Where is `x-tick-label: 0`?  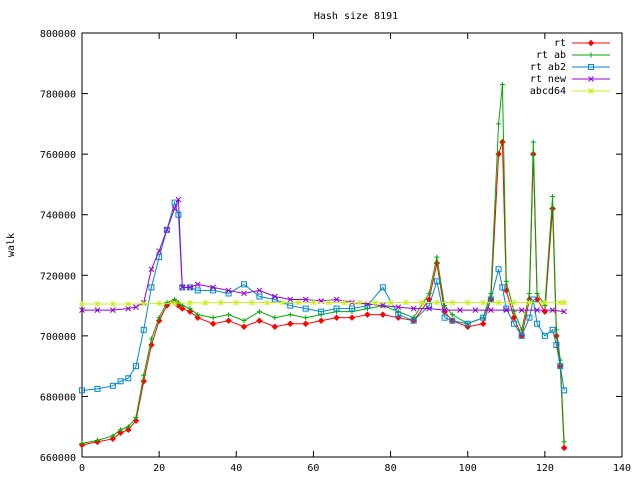 x-tick-label: 0 is located at coordinates (82, 468).